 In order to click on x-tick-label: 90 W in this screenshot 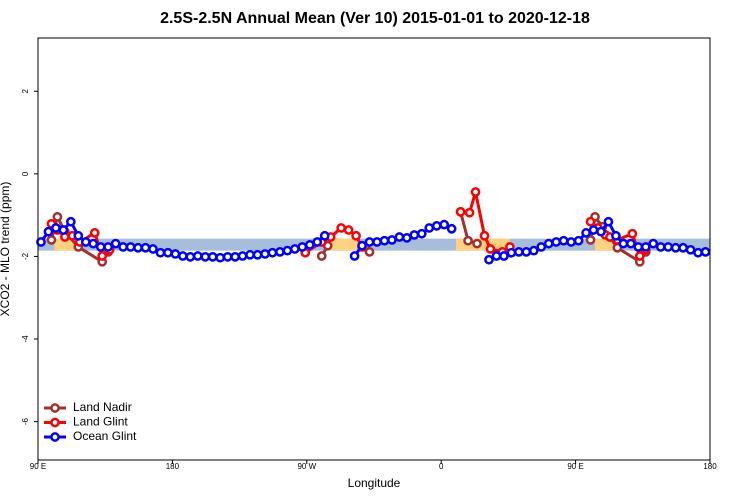, I will do `click(306, 466)`.